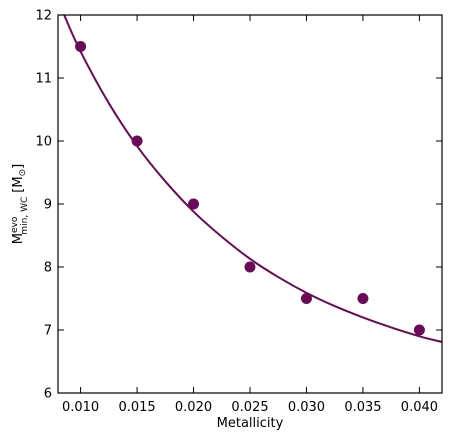  I want to click on x-tick-label: 0.010, so click(80, 407).